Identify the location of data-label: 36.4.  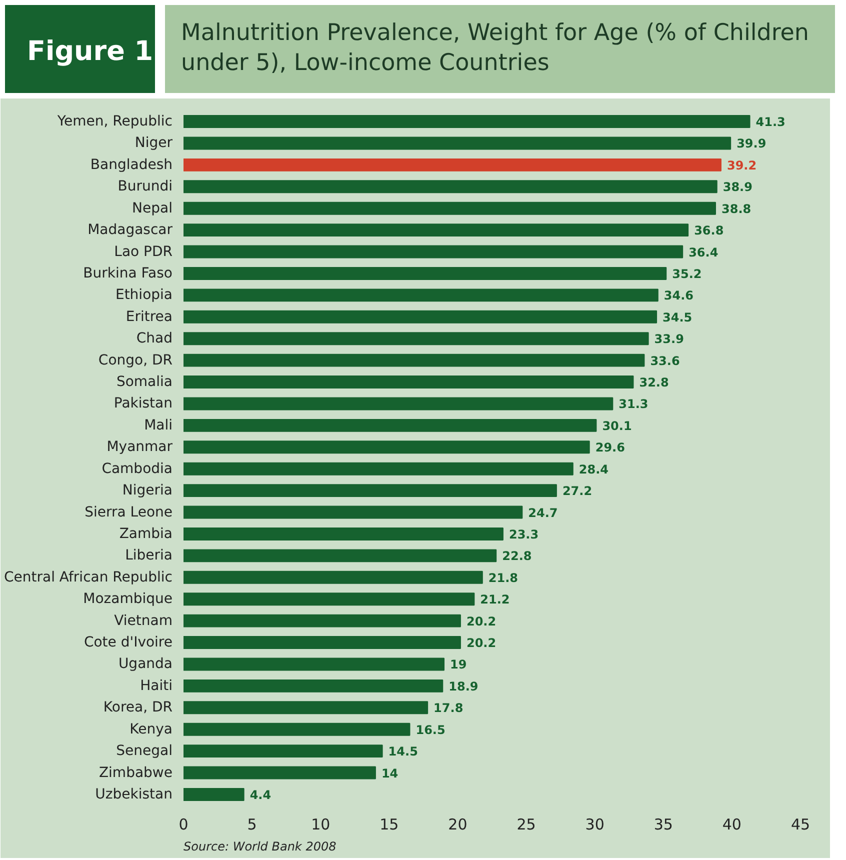
(703, 252).